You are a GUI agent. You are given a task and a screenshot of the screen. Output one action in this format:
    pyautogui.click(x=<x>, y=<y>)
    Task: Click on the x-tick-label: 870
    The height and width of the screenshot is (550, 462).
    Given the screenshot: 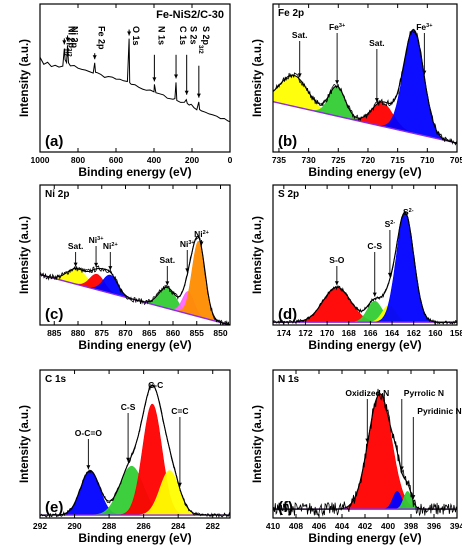 What is the action you would take?
    pyautogui.click(x=125, y=333)
    